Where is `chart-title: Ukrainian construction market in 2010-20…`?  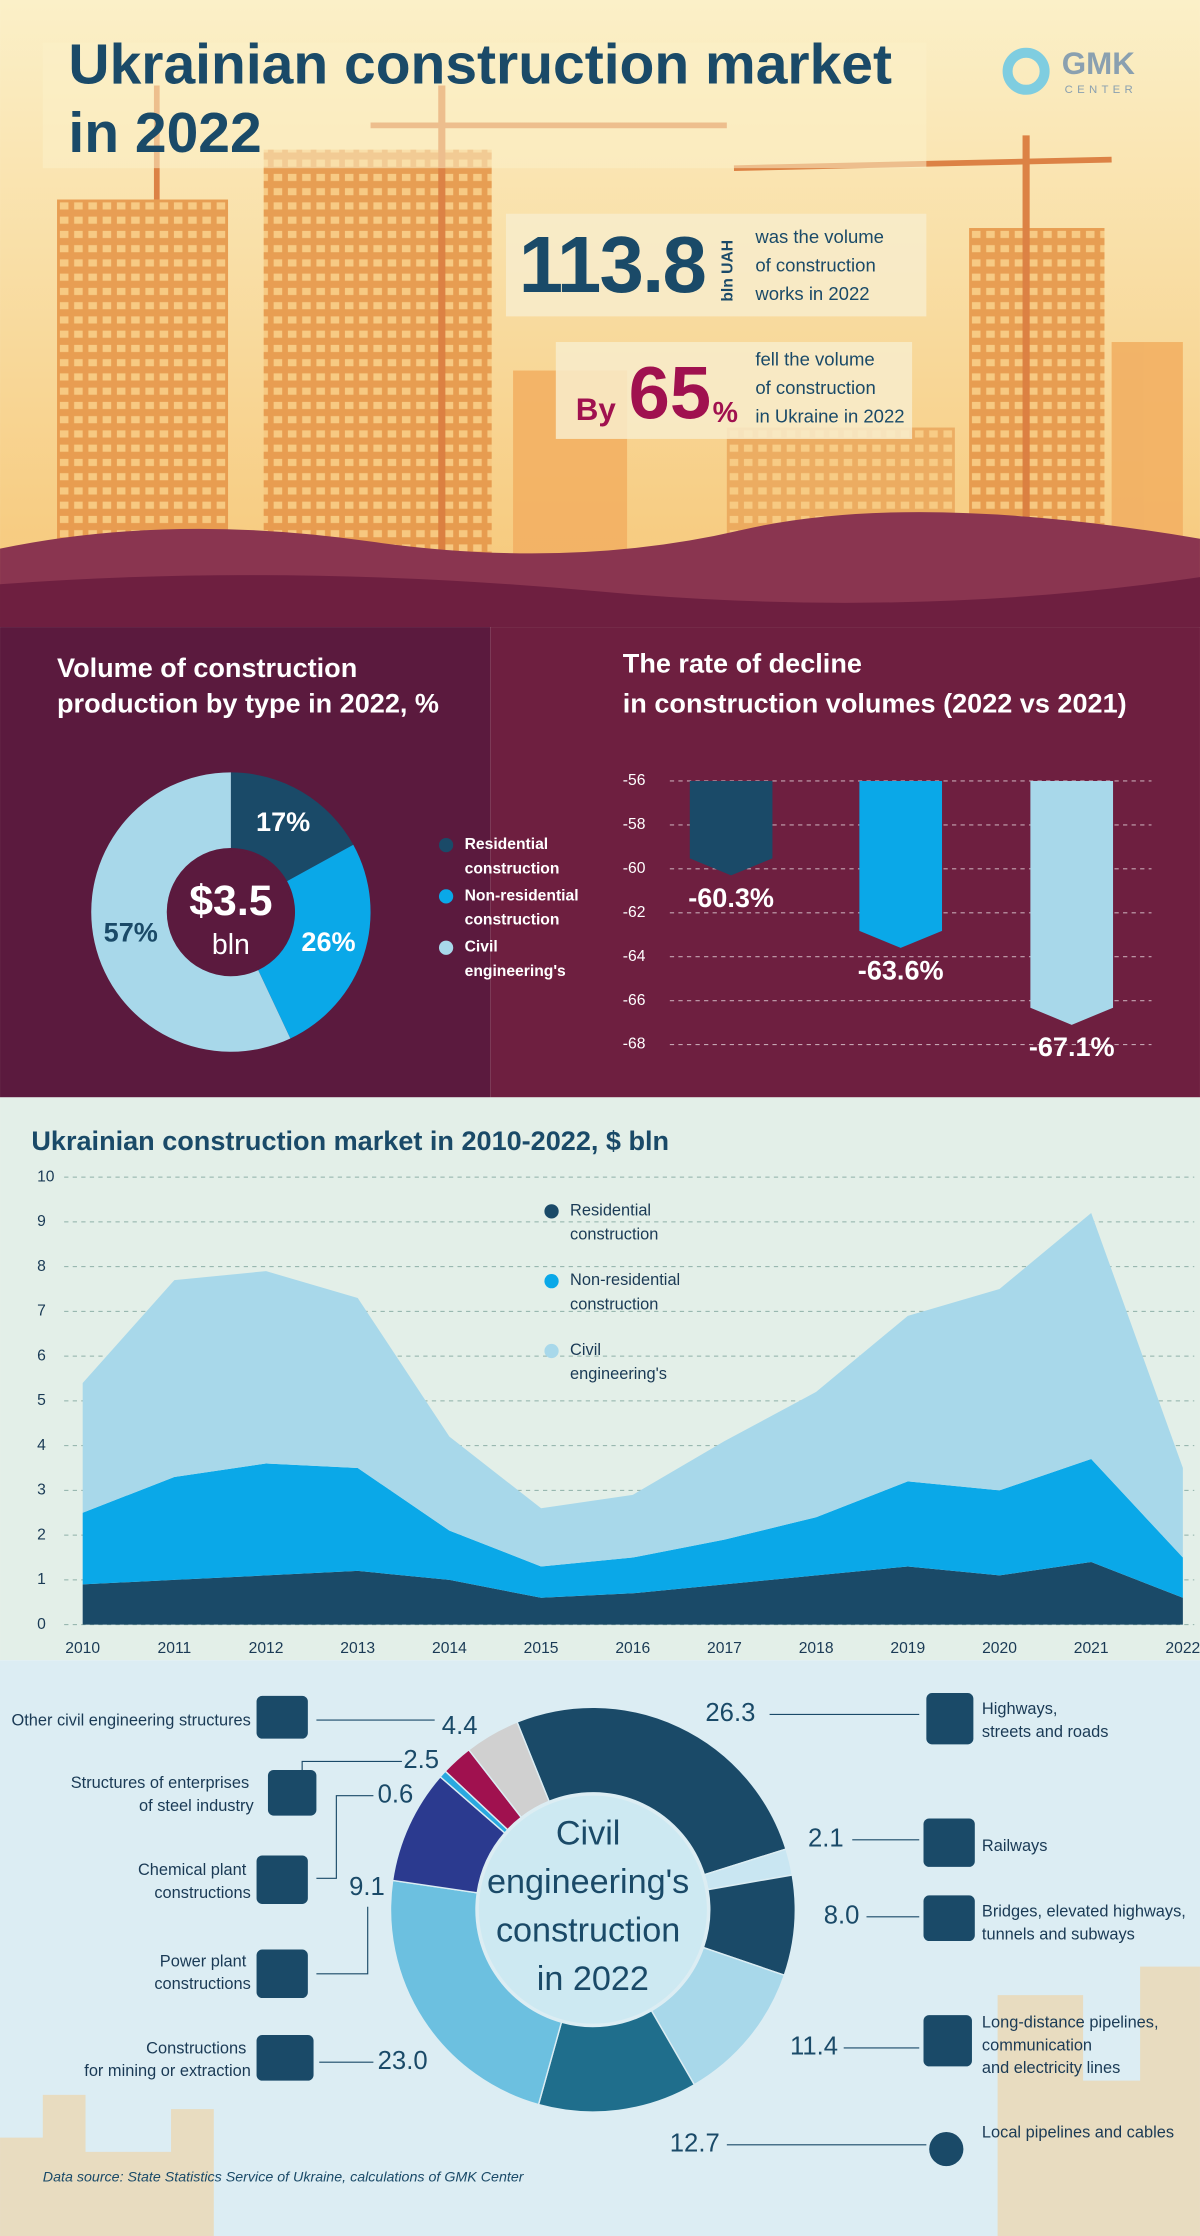 chart-title: Ukrainian construction market in 2010-20… is located at coordinates (350, 1140).